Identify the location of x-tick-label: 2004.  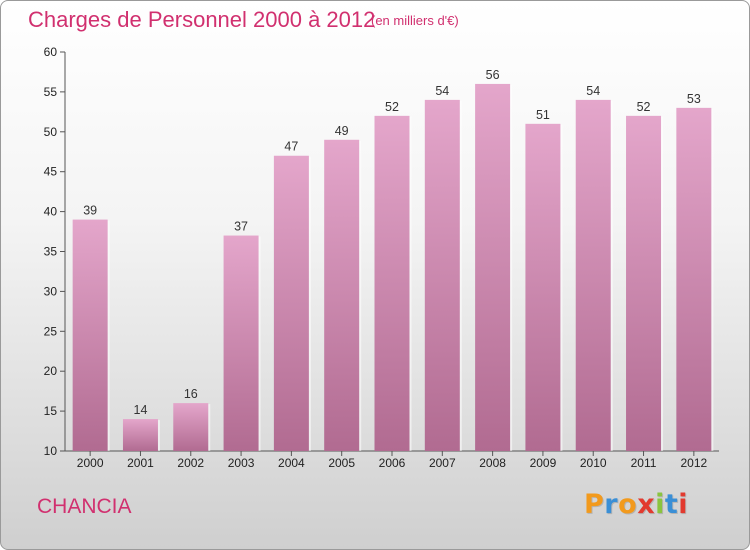
(291, 463).